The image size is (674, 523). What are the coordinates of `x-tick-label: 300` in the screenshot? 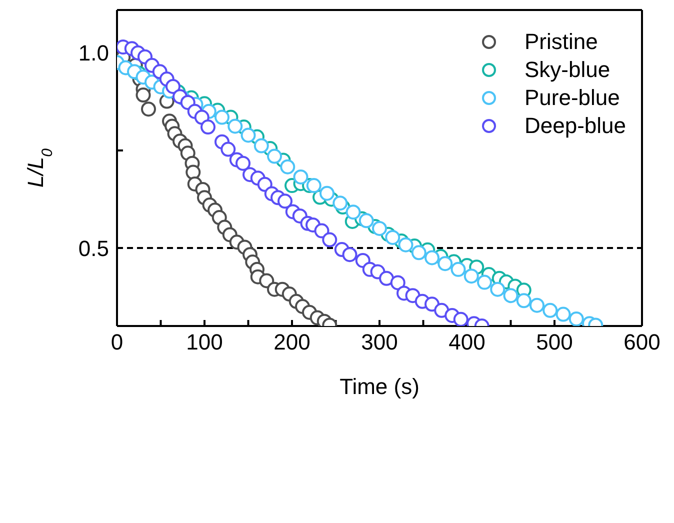 It's located at (379, 342).